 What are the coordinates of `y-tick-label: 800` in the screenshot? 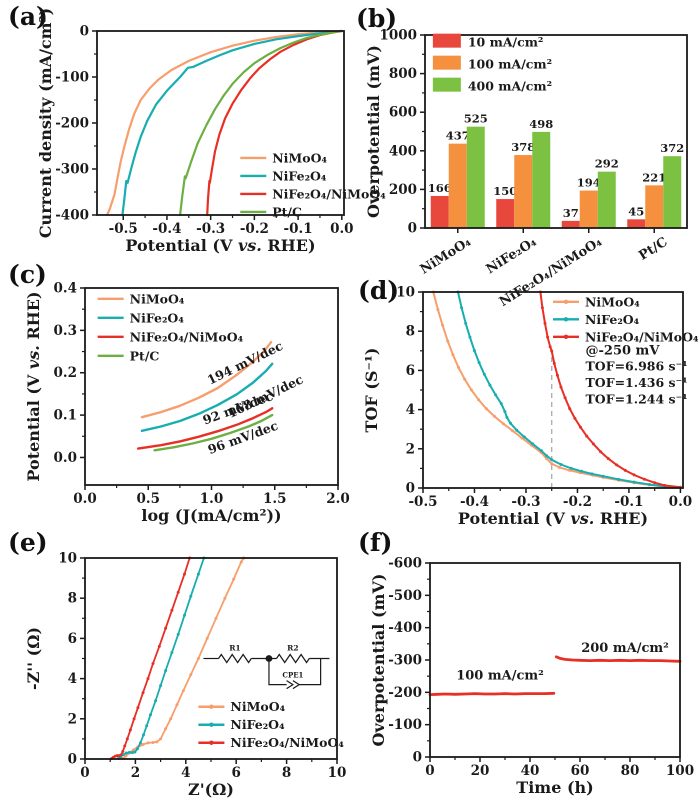 It's located at (403, 74).